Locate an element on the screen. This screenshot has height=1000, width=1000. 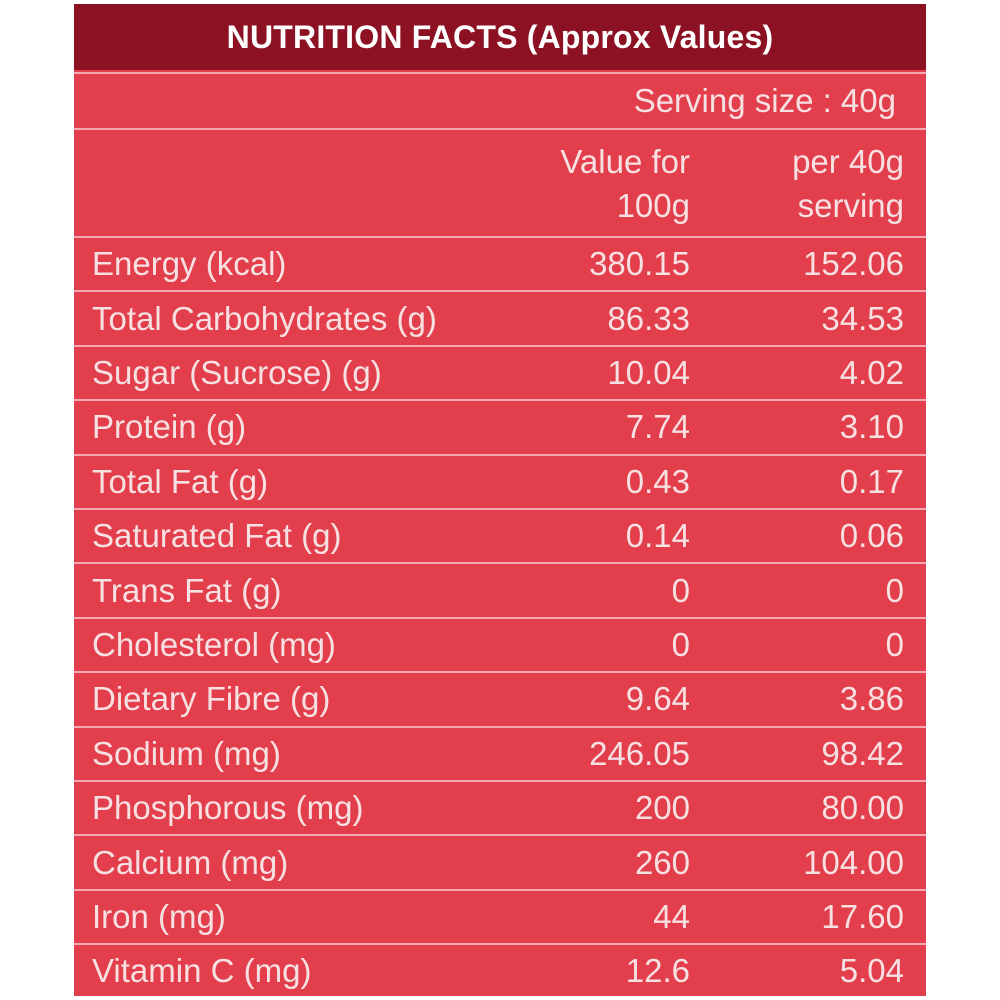
value-per-serving: 5.04 is located at coordinates (871, 971).